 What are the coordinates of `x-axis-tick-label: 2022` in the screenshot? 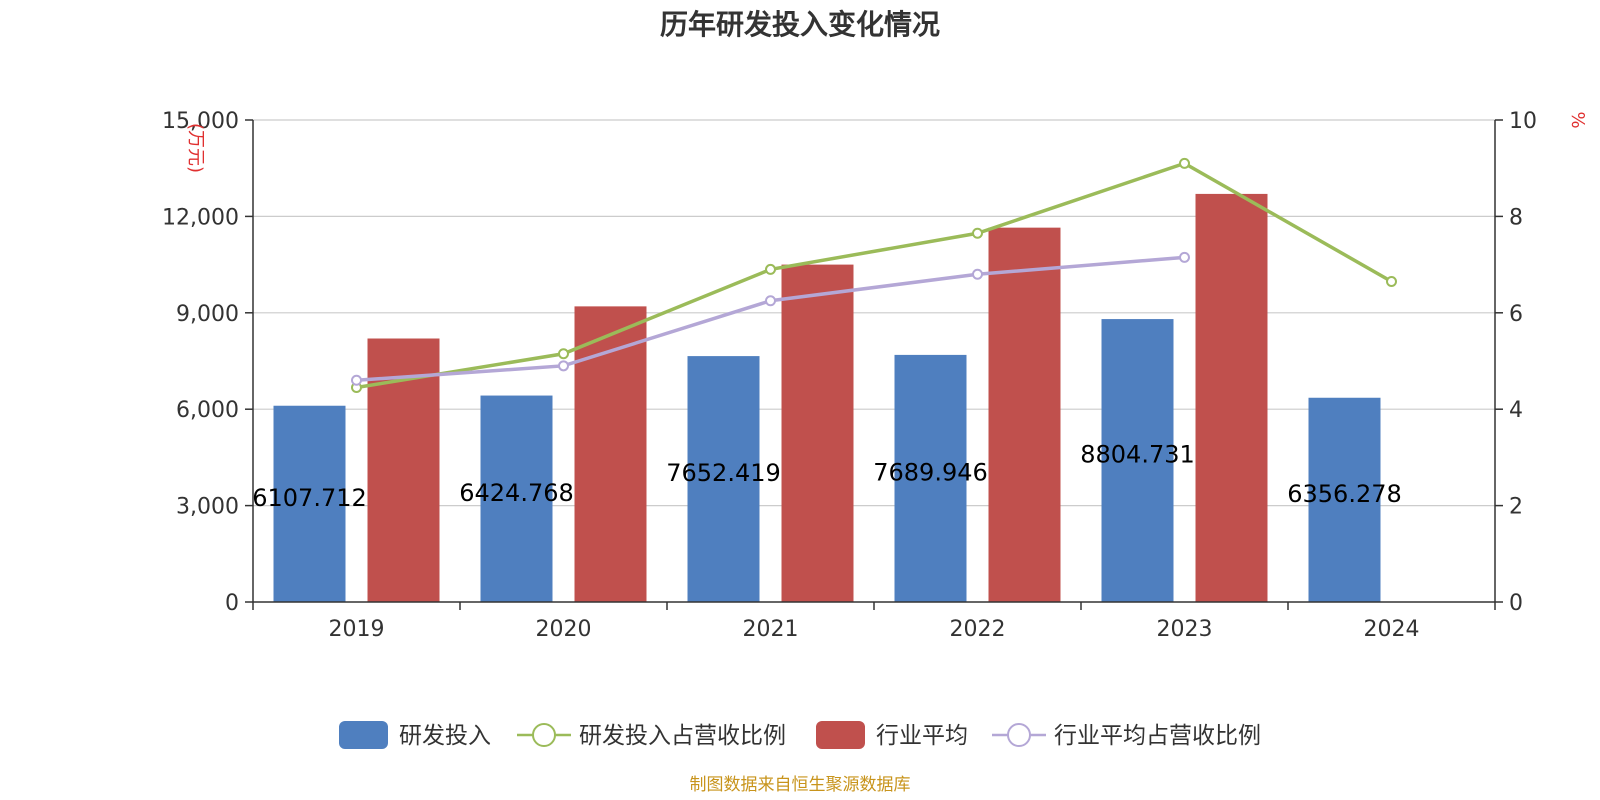 It's located at (978, 629).